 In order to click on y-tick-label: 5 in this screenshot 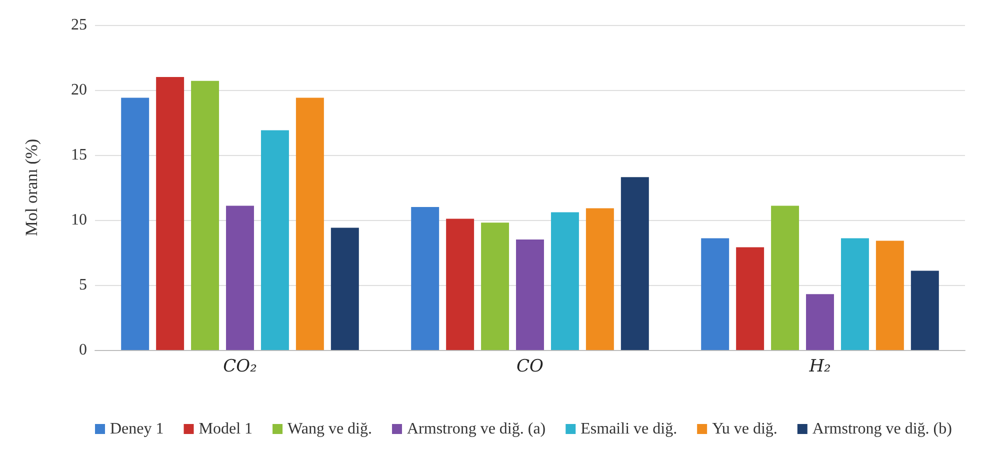, I will do `click(83, 285)`.